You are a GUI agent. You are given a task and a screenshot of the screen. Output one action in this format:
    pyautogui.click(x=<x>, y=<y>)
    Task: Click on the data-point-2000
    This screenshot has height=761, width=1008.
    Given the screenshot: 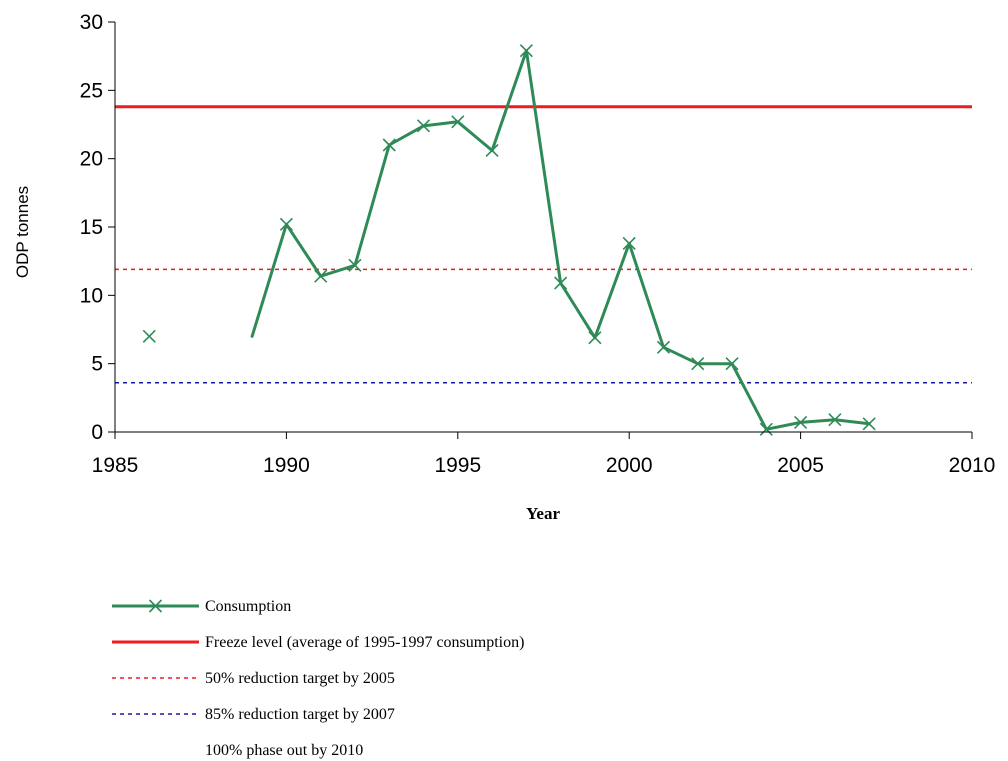 What is the action you would take?
    pyautogui.click(x=629, y=243)
    